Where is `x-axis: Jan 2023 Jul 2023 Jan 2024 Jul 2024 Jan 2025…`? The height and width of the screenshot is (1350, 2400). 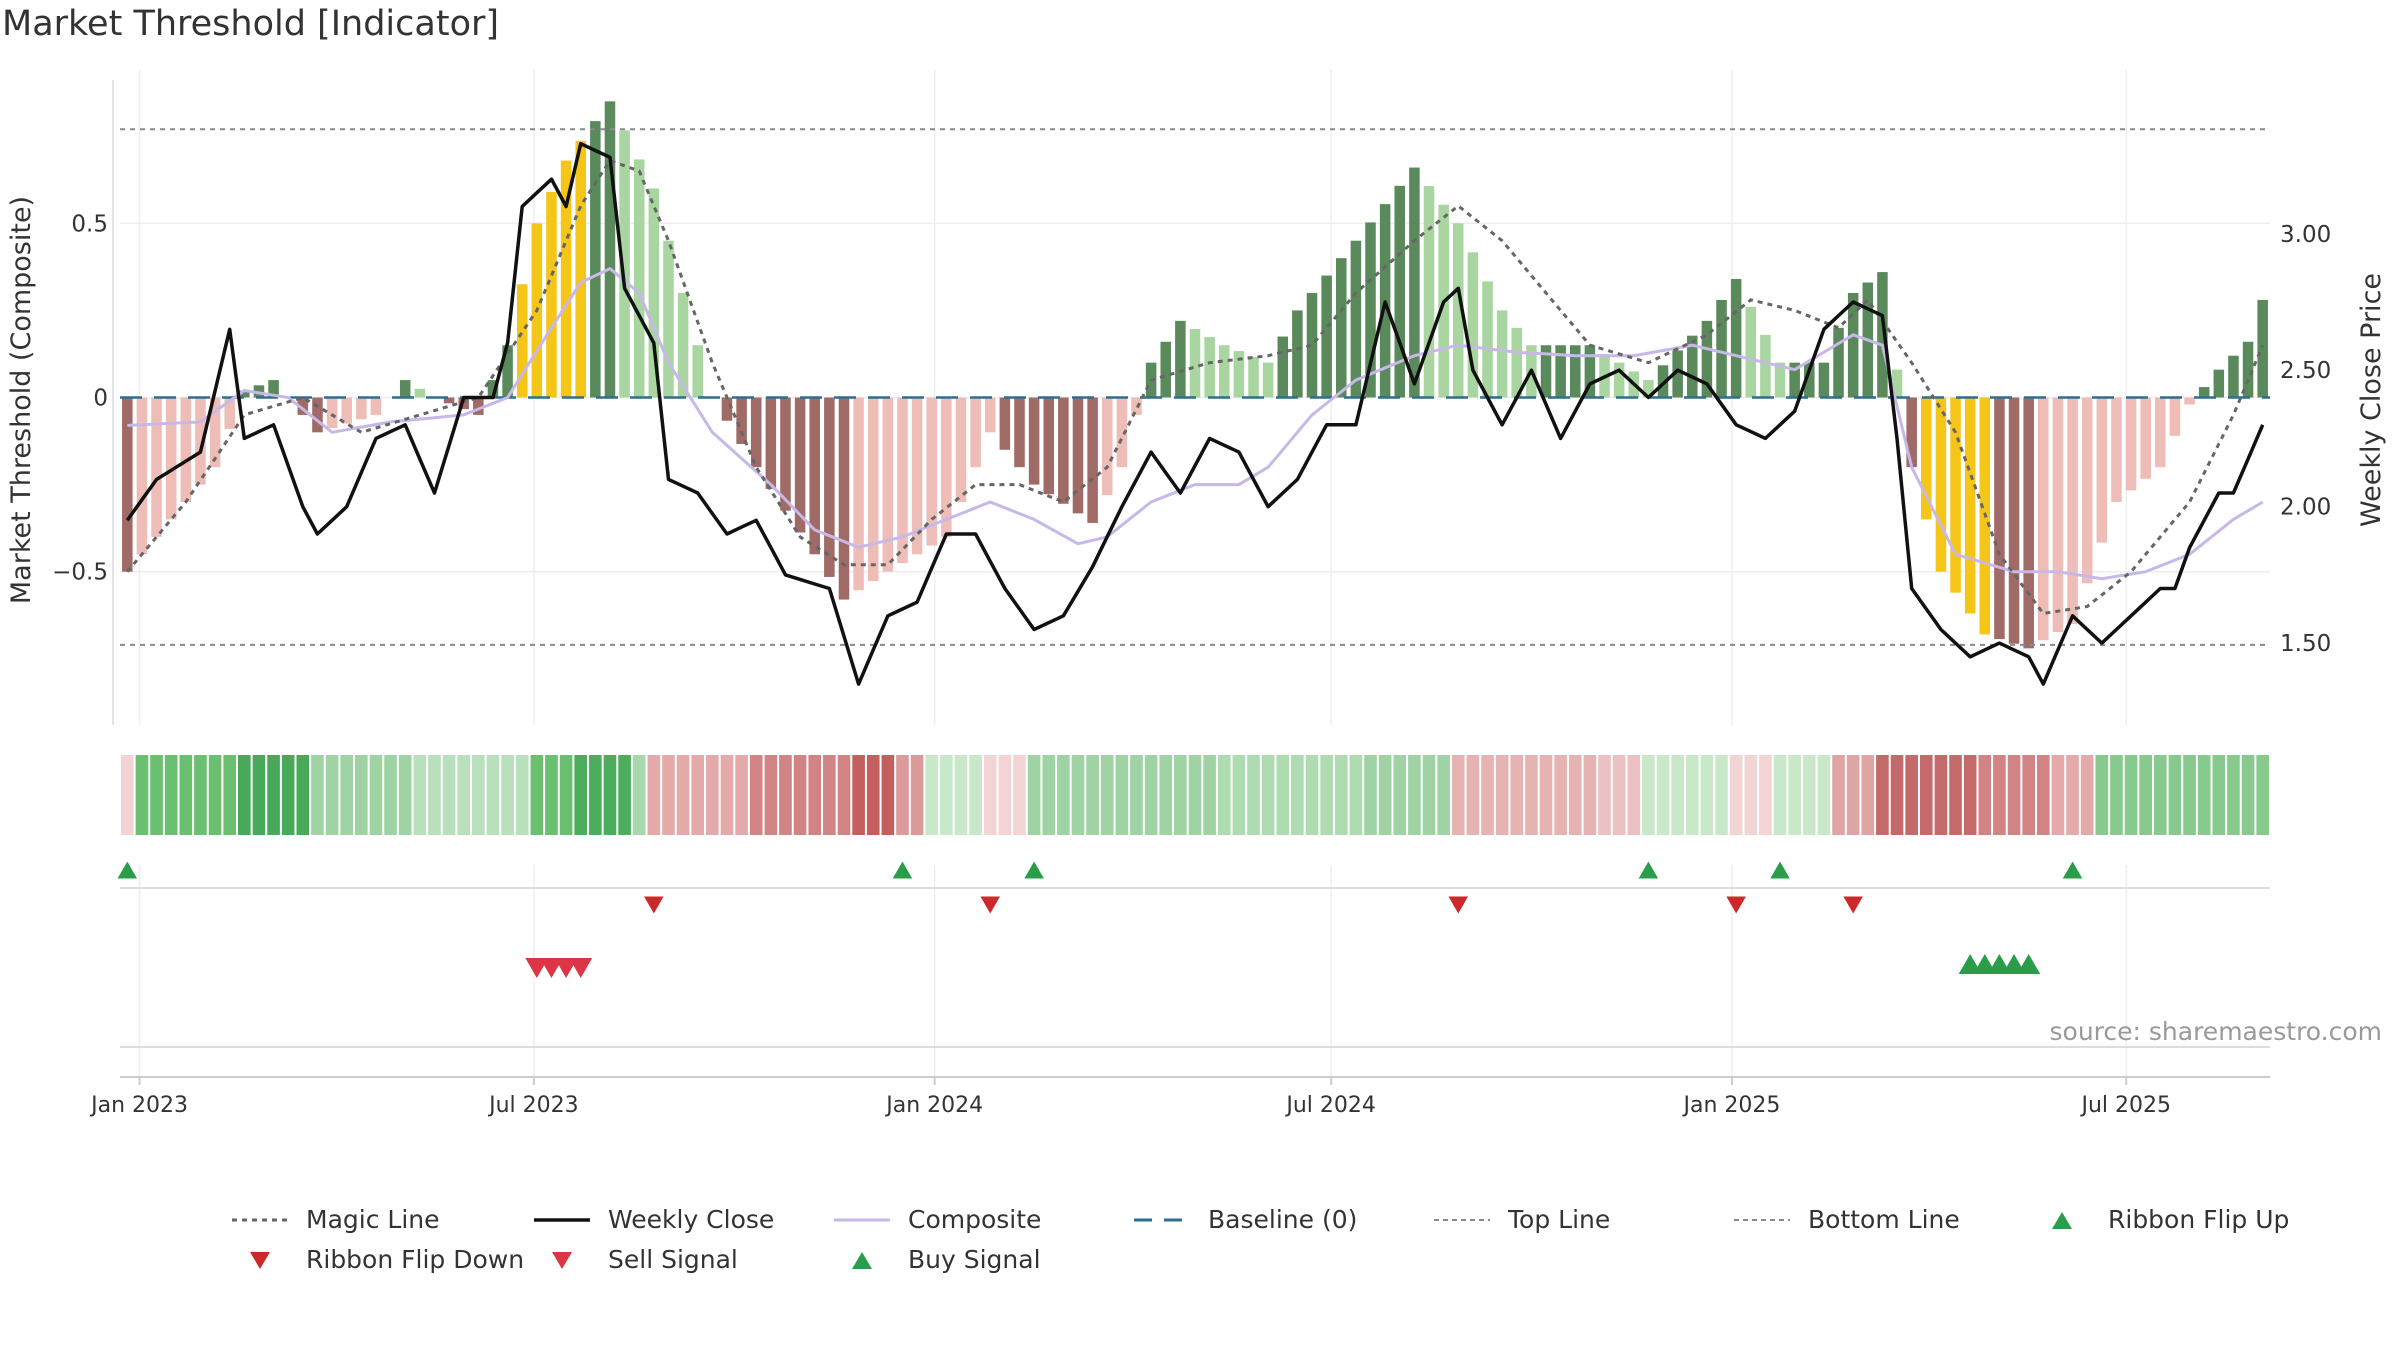
x-axis: Jan 2023 Jul 2023 Jan 2024 Jul 2024 Jan 2025… is located at coordinates (1179, 1097).